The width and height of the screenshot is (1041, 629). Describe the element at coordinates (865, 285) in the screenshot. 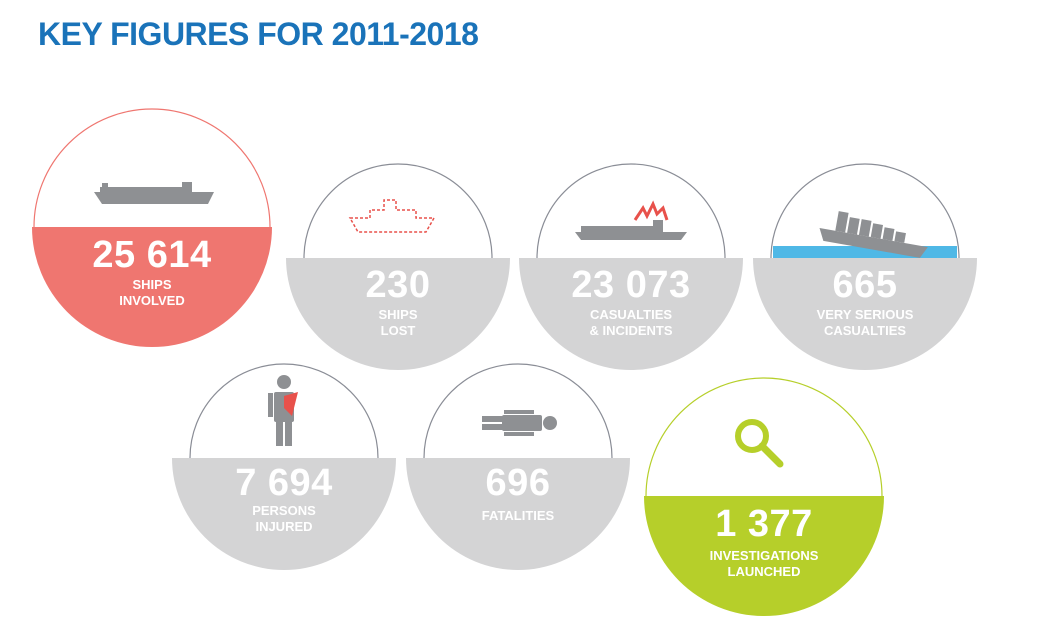

I see `stat-value: 665` at that location.